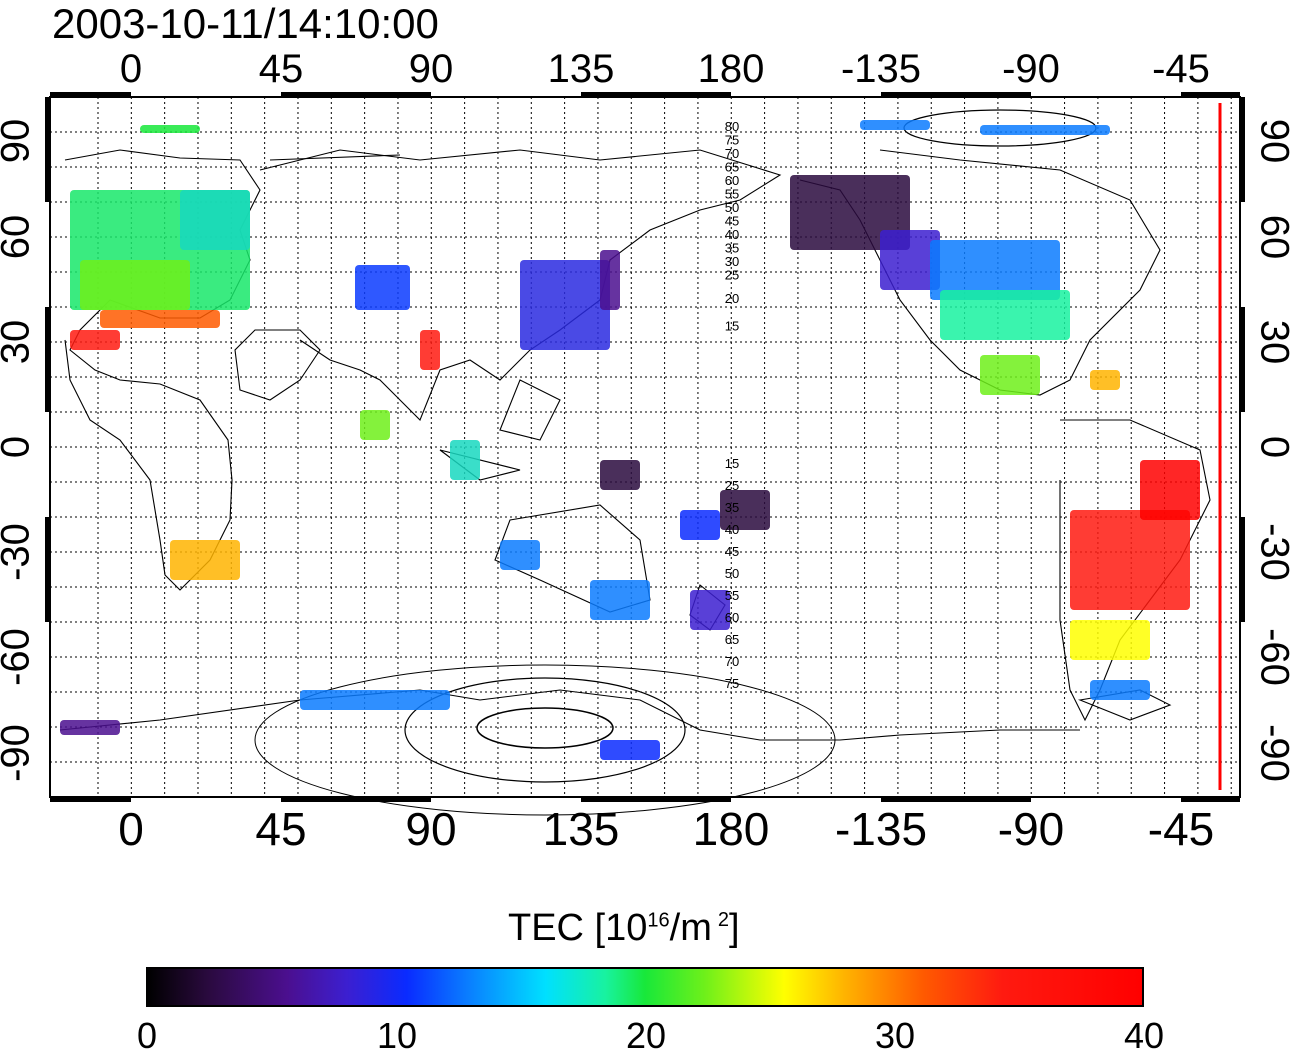 The height and width of the screenshot is (1057, 1292). I want to click on contour-label: 35, so click(732, 248).